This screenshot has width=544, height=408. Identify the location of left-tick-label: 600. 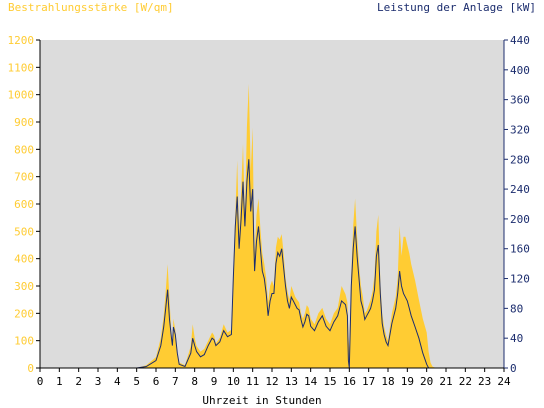
(24, 204).